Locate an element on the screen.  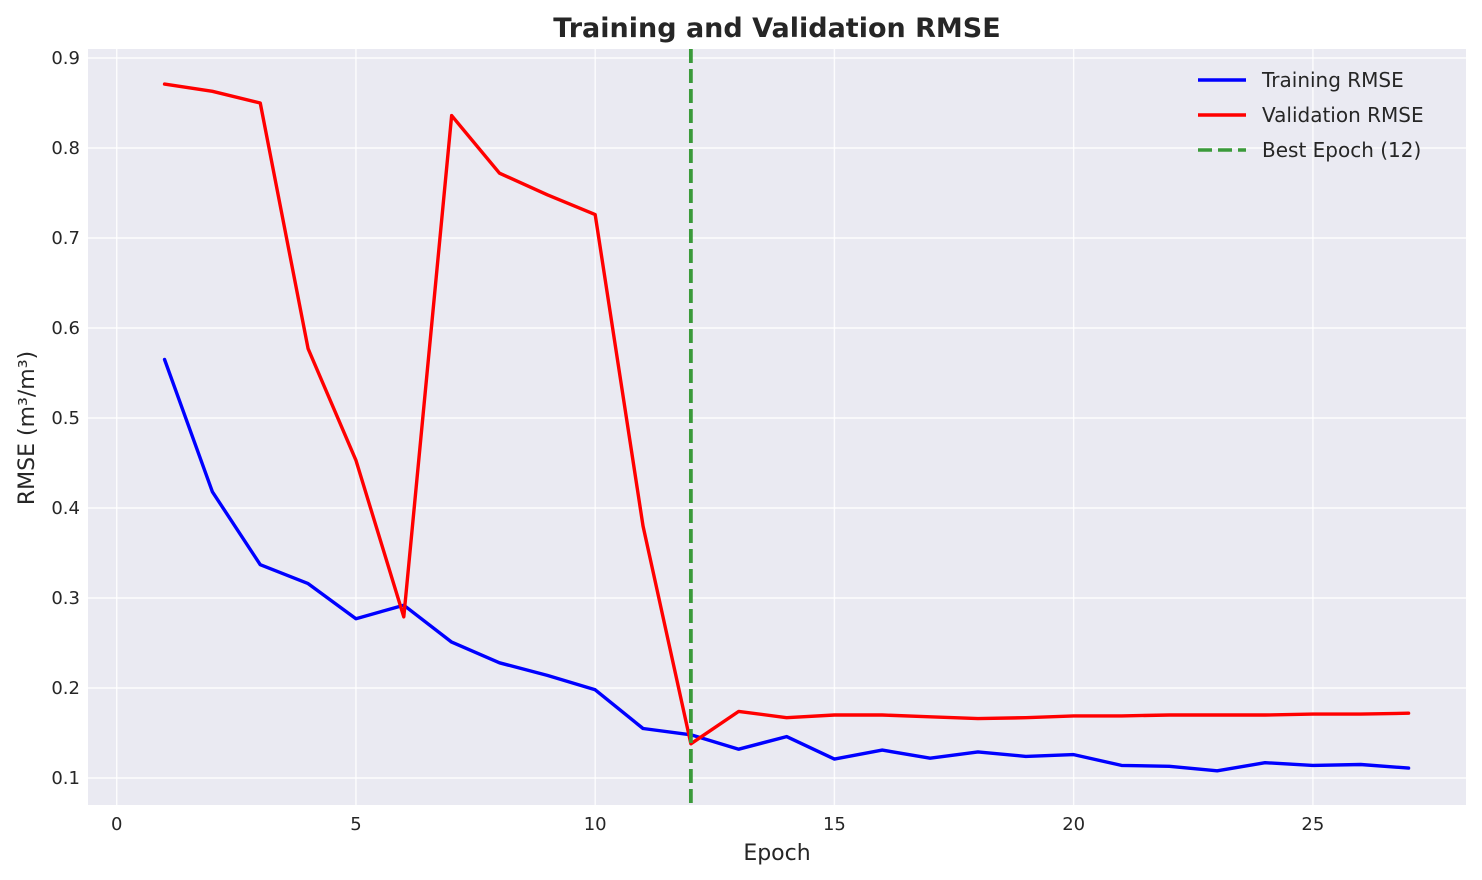
legend-label: Validation RMSE is located at coordinates (1343, 115).